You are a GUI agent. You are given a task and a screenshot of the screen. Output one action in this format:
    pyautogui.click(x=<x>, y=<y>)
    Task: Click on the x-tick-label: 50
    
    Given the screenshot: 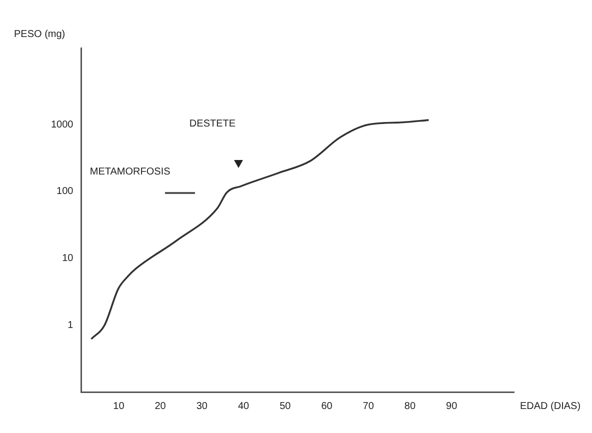 What is the action you would take?
    pyautogui.click(x=286, y=406)
    